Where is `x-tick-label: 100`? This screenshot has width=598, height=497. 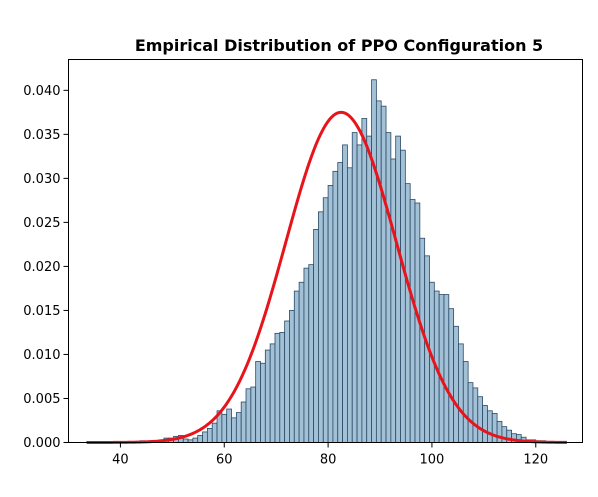
x-tick-label: 100 is located at coordinates (432, 460).